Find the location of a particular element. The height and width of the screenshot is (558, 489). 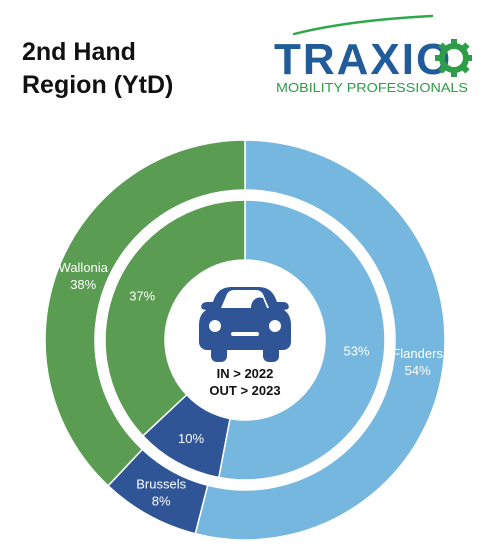

traxio-logo: TRAXIO MOBILITY PROFESSIONALS is located at coordinates (373, 54).